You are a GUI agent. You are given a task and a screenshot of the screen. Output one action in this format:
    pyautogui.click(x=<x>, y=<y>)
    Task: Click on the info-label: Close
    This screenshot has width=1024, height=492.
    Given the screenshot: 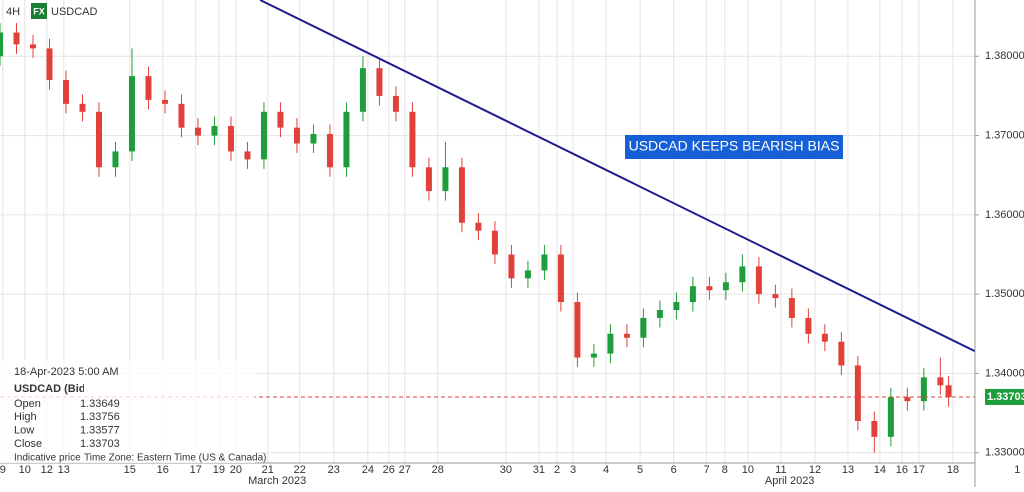 What is the action you would take?
    pyautogui.click(x=28, y=444)
    